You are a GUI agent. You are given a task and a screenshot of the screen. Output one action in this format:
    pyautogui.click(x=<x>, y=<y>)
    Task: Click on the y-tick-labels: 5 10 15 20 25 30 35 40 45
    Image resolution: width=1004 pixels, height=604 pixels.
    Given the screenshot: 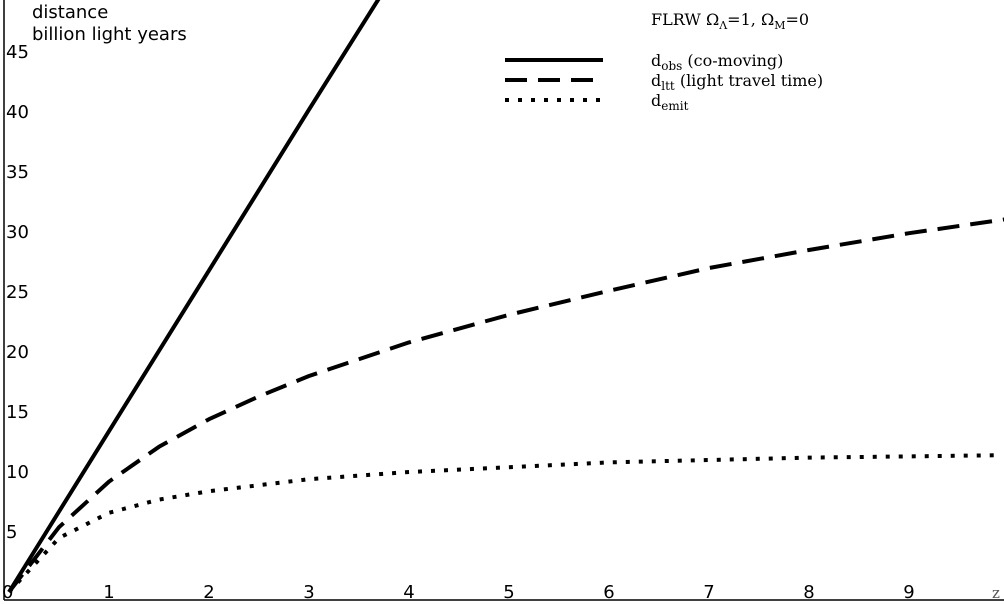 What is the action you would take?
    pyautogui.click(x=17, y=292)
    